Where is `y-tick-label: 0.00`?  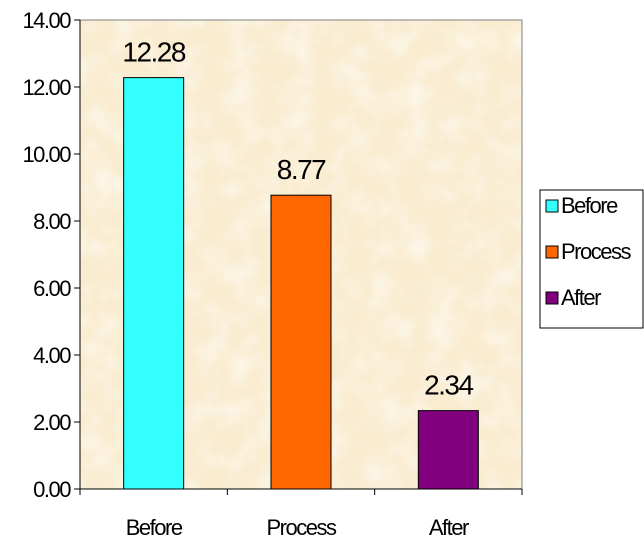
y-tick-label: 0.00 is located at coordinates (52, 489).